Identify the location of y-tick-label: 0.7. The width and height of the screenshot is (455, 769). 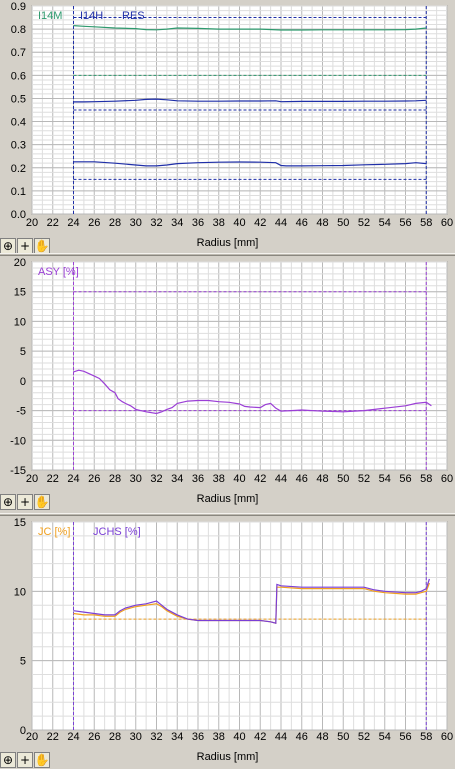
(18, 53).